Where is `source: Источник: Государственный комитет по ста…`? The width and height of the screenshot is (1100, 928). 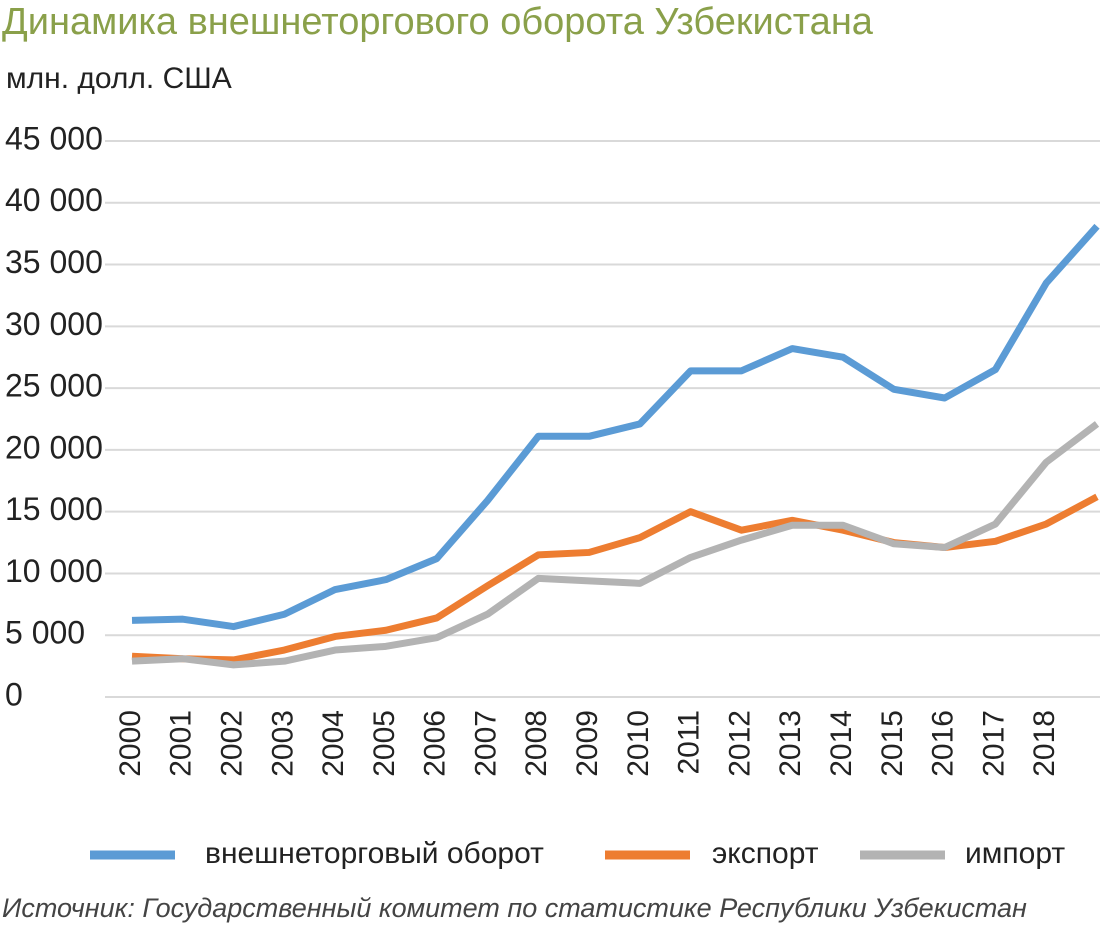
source: Источник: Государственный комитет по ста… is located at coordinates (514, 908).